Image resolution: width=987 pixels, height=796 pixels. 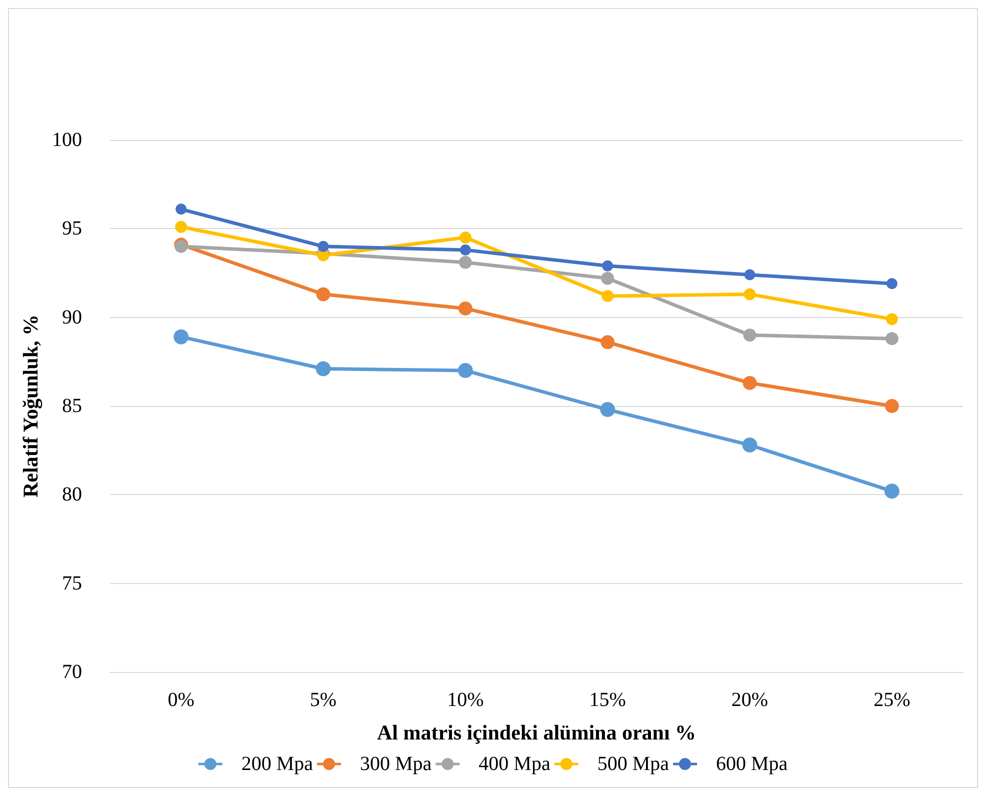 What do you see at coordinates (323, 700) in the screenshot?
I see `x-tick-label: 5%` at bounding box center [323, 700].